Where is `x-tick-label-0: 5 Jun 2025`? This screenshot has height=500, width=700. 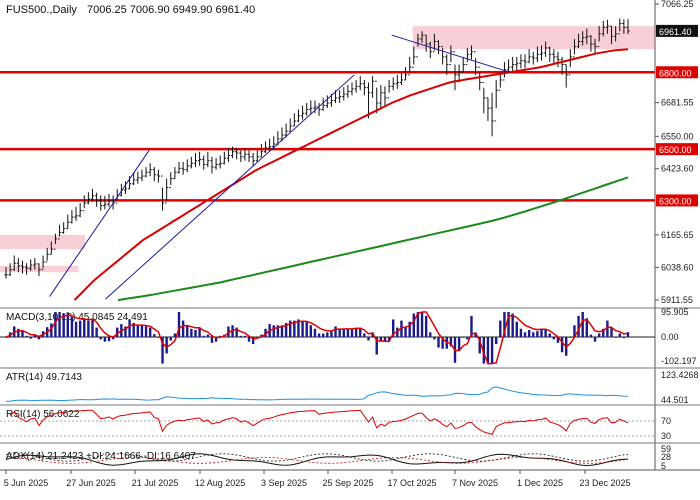 x-tick-label-0: 5 Jun 2025 is located at coordinates (26, 483).